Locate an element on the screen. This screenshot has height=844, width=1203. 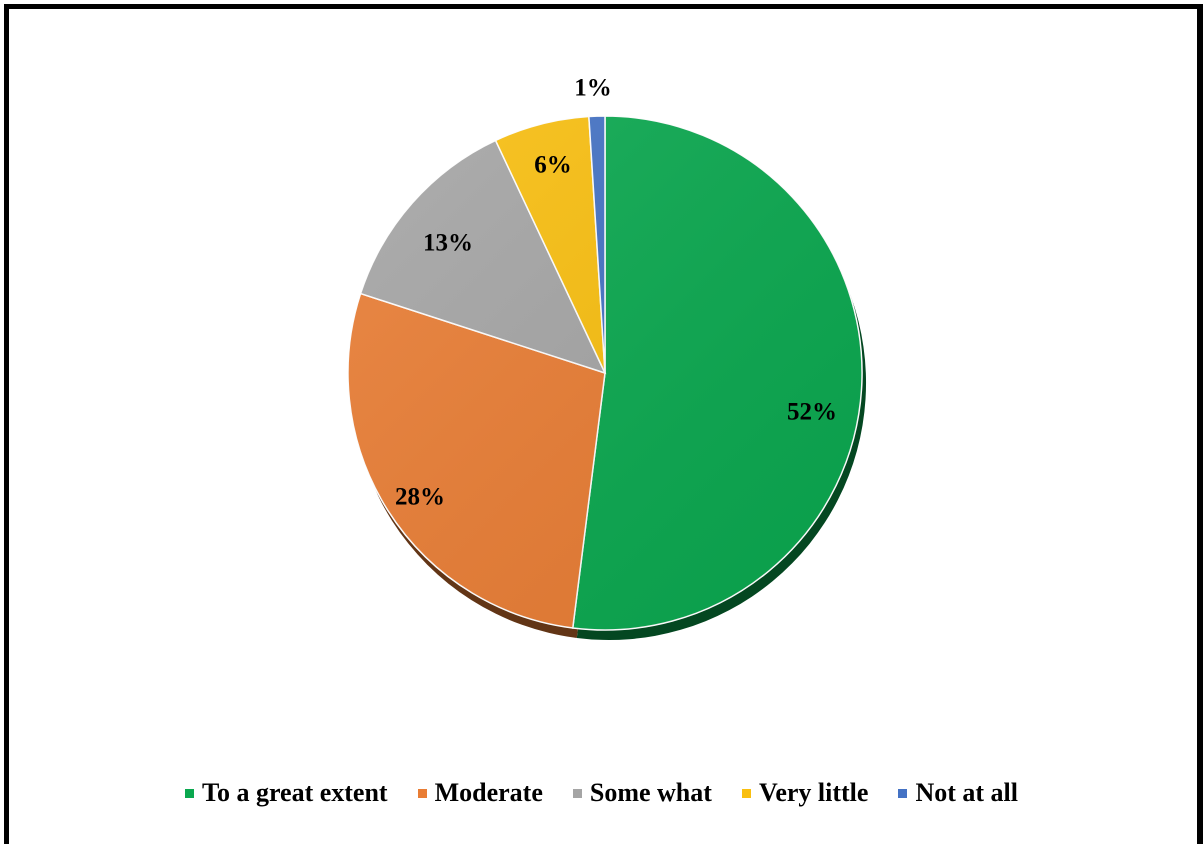
data-label-to-a-great-extent: 52% is located at coordinates (812, 412).